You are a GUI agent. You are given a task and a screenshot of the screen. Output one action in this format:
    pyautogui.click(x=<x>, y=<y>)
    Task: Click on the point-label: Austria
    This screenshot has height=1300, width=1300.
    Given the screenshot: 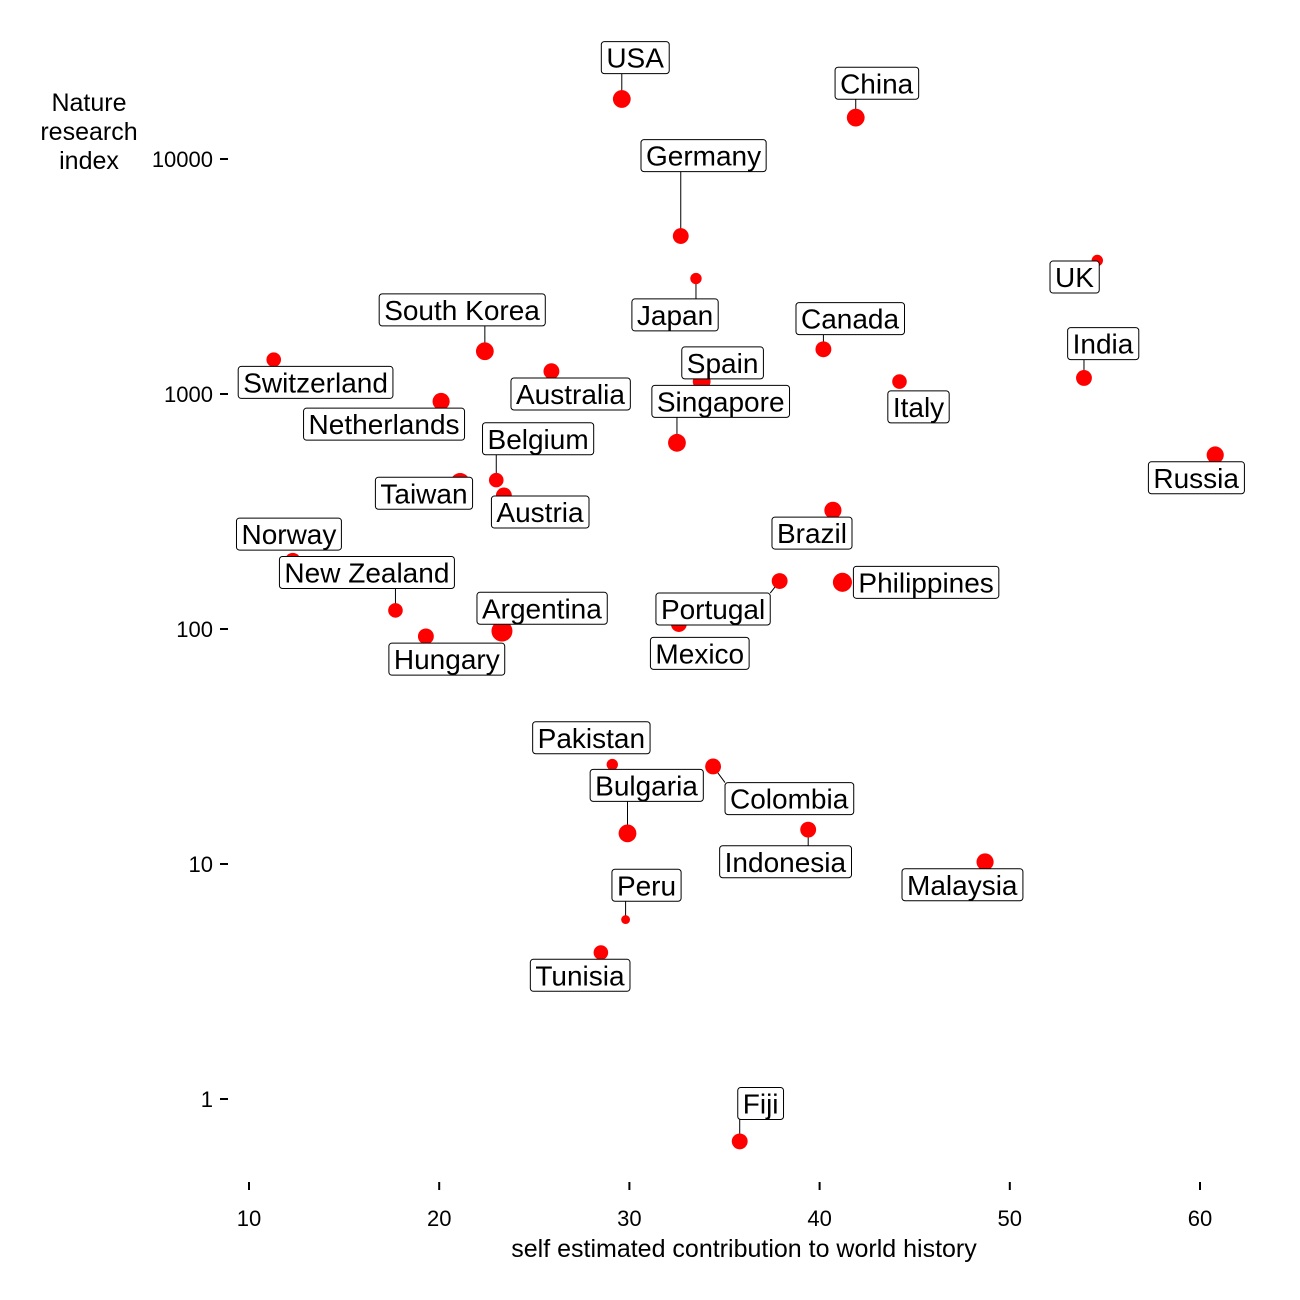 What is the action you would take?
    pyautogui.click(x=540, y=512)
    